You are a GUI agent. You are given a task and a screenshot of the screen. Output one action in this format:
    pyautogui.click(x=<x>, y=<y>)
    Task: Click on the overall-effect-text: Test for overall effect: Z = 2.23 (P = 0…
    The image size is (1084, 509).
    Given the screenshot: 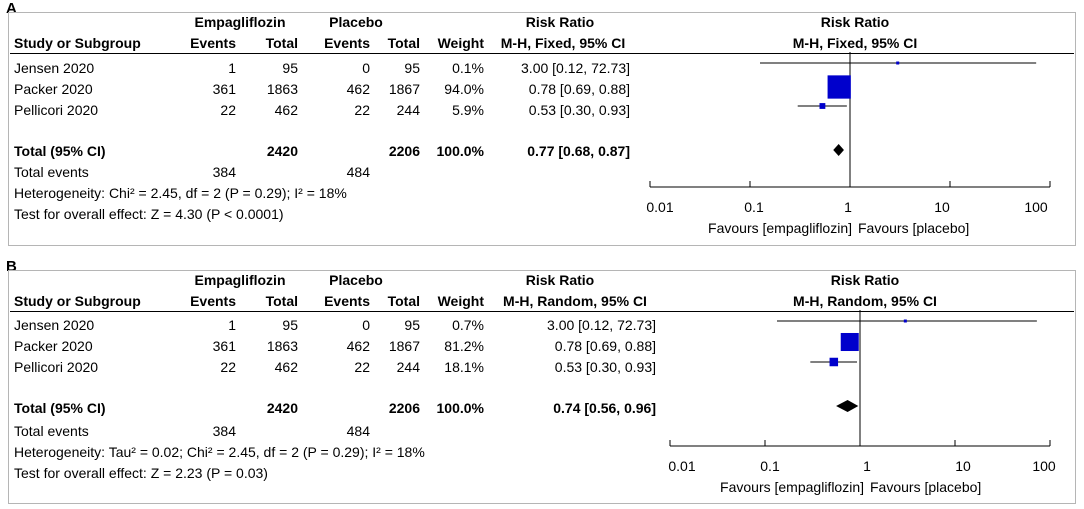 What is the action you would take?
    pyautogui.click(x=141, y=473)
    